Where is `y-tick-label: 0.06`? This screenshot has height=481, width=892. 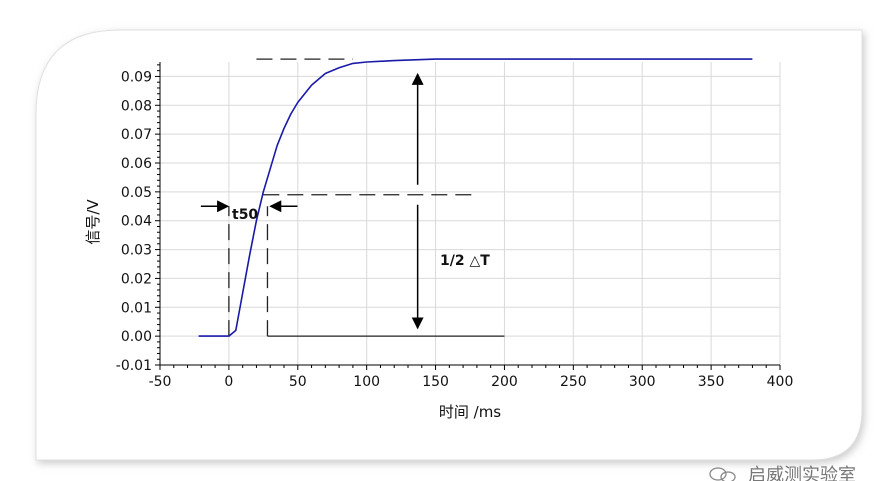
y-tick-label: 0.06 is located at coordinates (136, 164).